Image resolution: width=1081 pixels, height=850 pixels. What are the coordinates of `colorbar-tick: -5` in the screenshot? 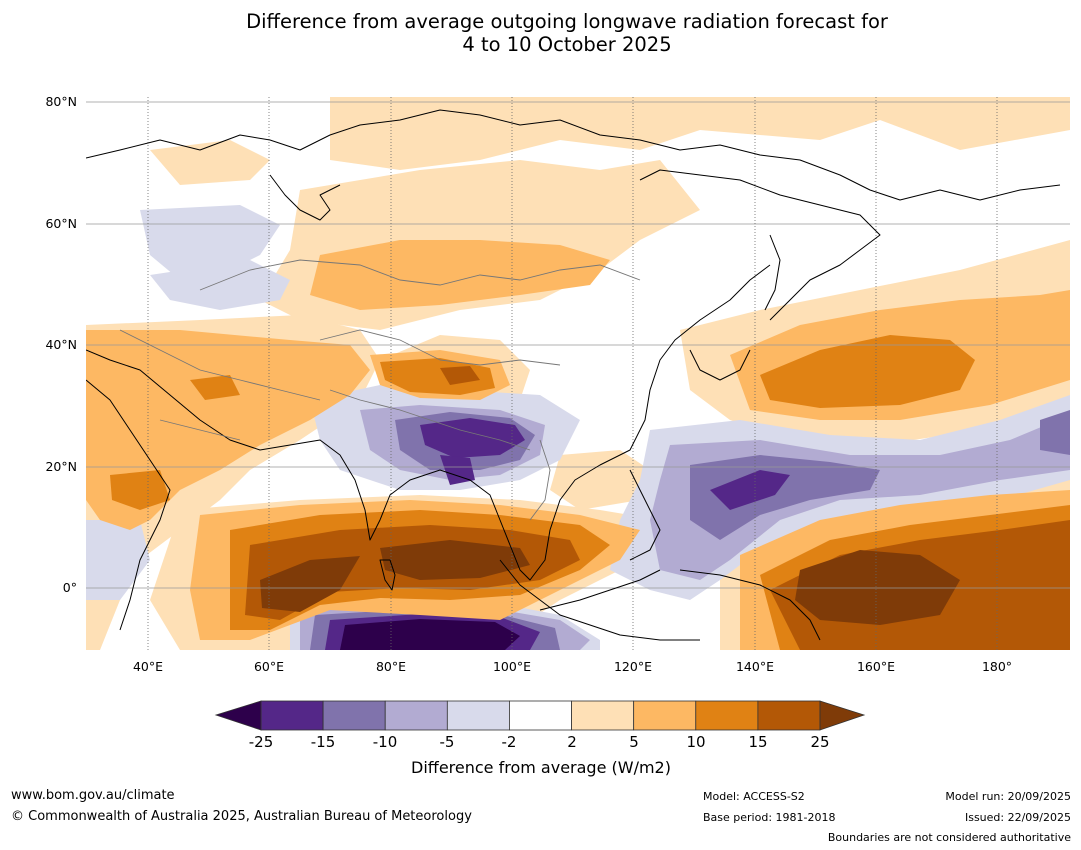 It's located at (447, 742).